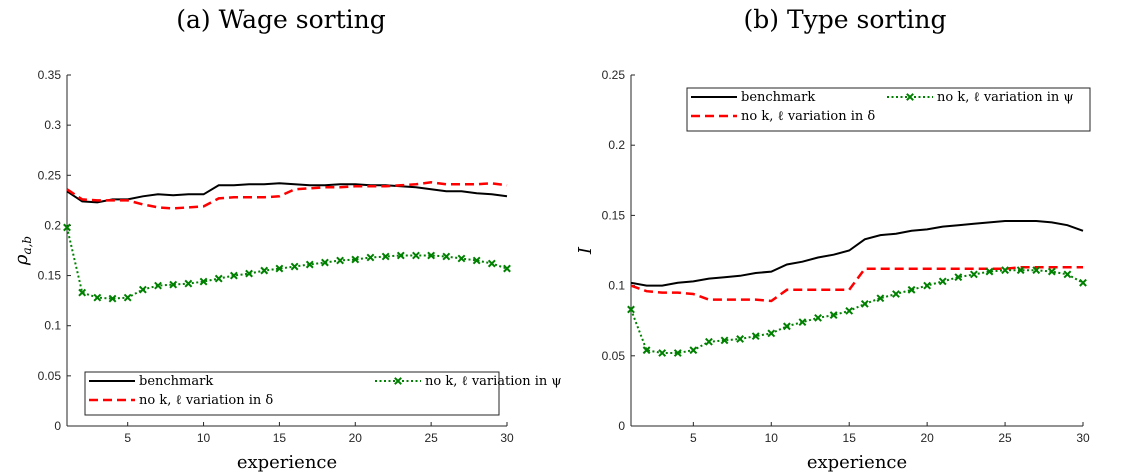  Describe the element at coordinates (398, 381) in the screenshot. I see `legend-marker` at that location.